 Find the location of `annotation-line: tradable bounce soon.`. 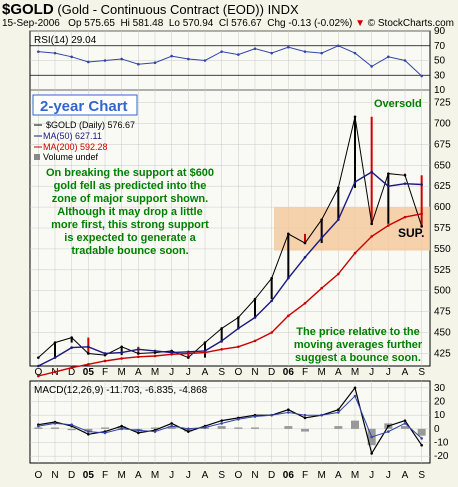

annotation-line: tradable bounce soon. is located at coordinates (129, 251).